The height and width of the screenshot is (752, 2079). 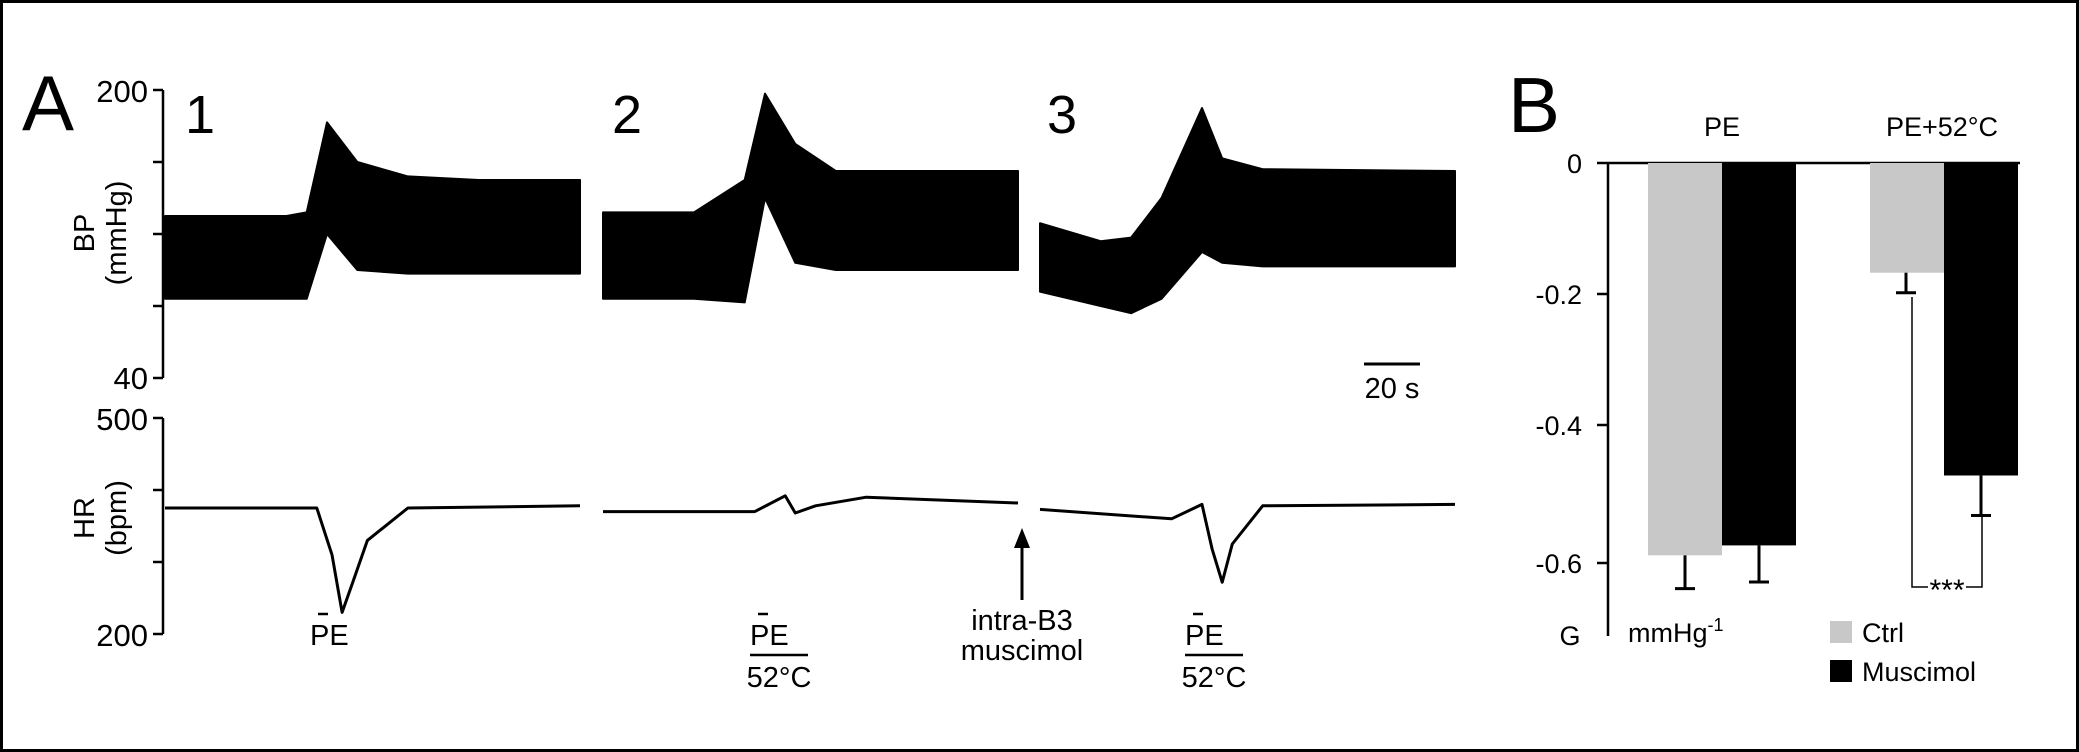 What do you see at coordinates (85, 233) in the screenshot?
I see `bp-axis-label: BP` at bounding box center [85, 233].